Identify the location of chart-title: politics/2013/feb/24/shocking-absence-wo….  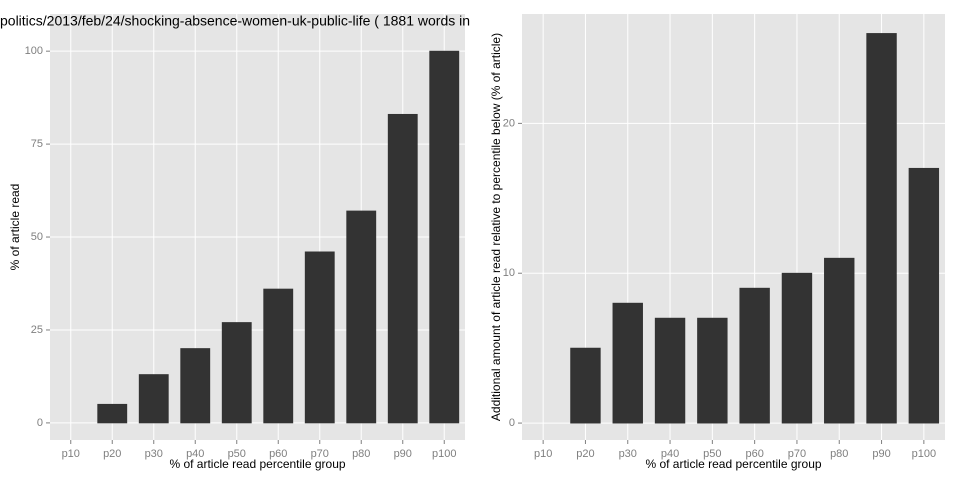
(235, 21).